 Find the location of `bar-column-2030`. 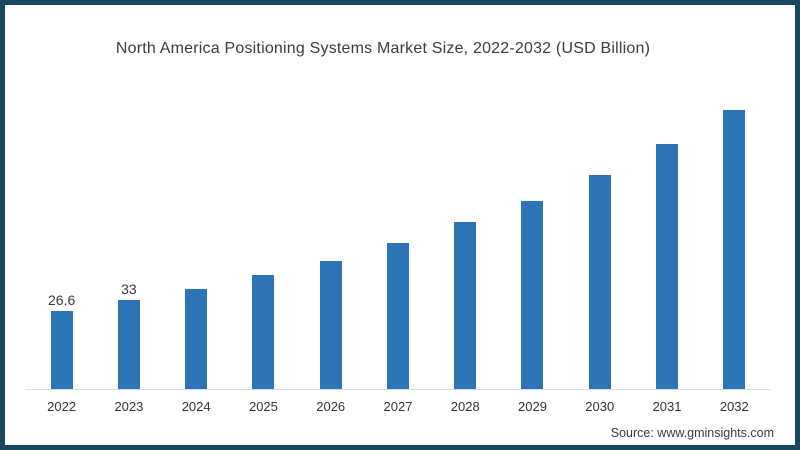

bar-column-2030 is located at coordinates (599, 197).